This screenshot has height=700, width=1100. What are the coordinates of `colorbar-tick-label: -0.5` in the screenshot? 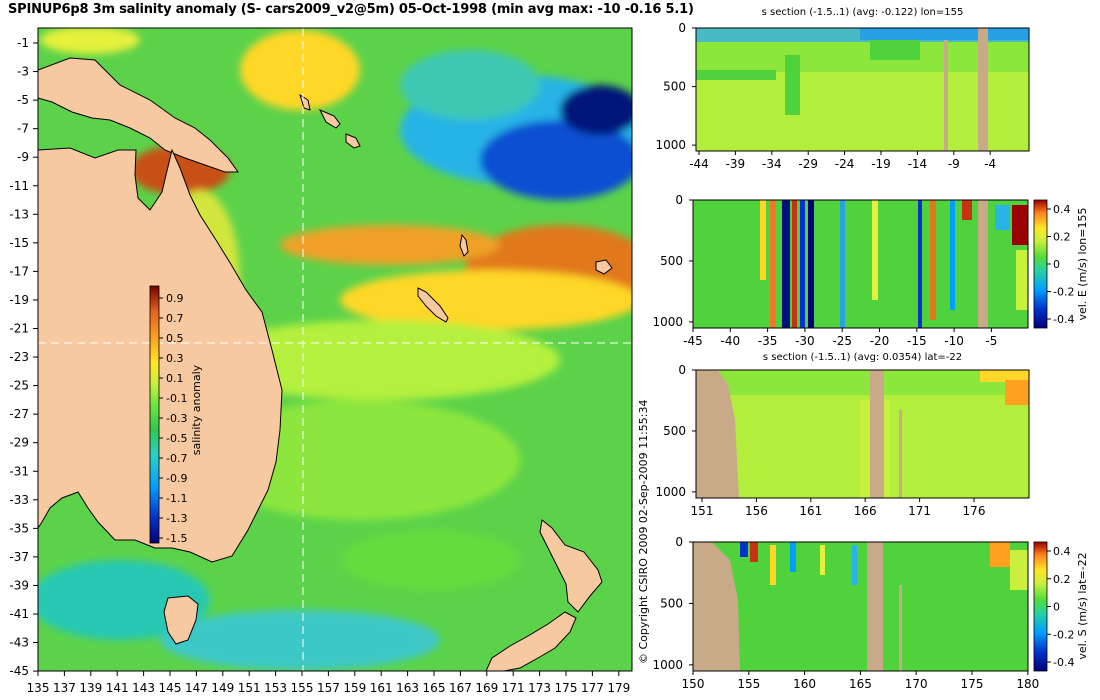 It's located at (176, 438).